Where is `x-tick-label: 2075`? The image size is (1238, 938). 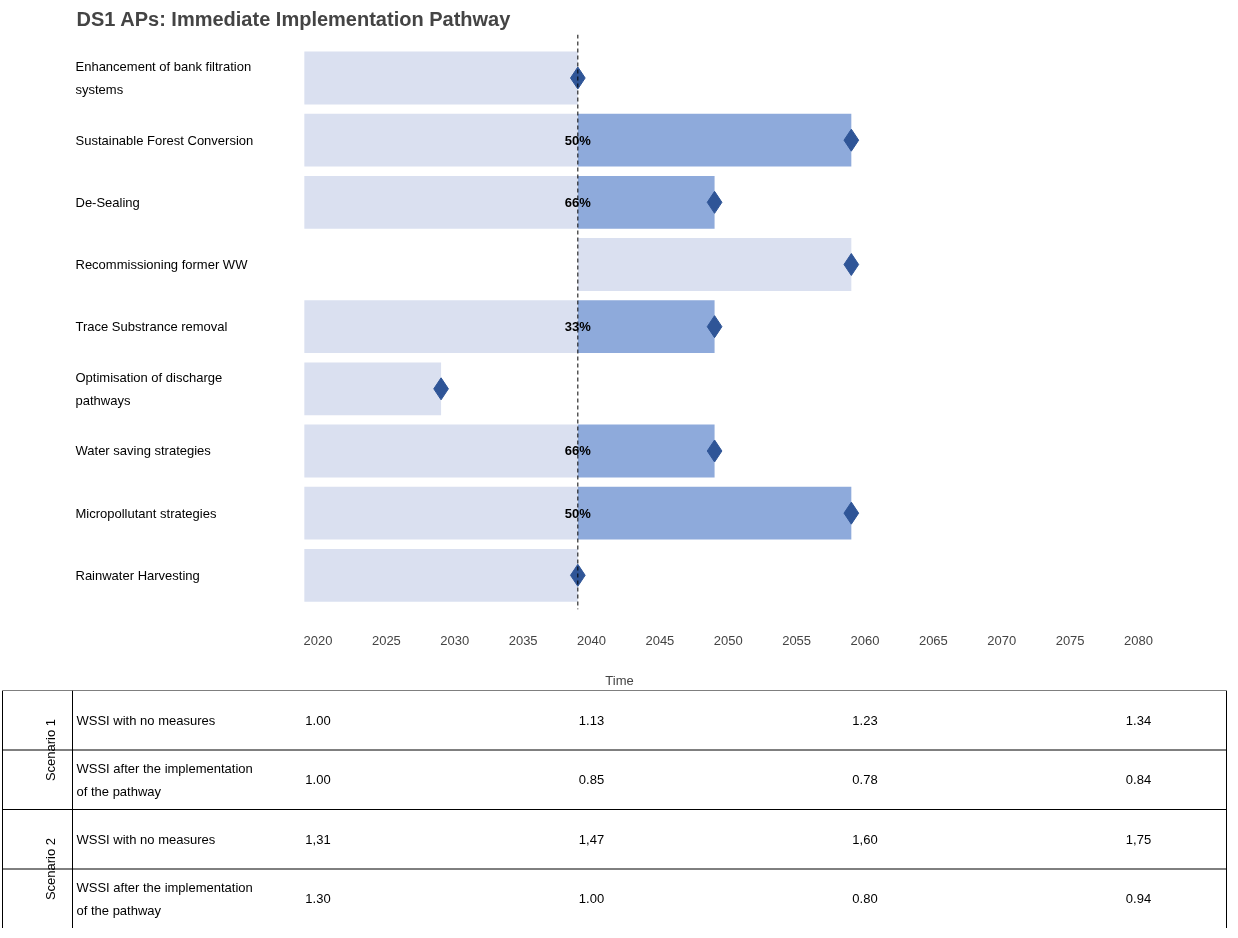
x-tick-label: 2075 is located at coordinates (1070, 640).